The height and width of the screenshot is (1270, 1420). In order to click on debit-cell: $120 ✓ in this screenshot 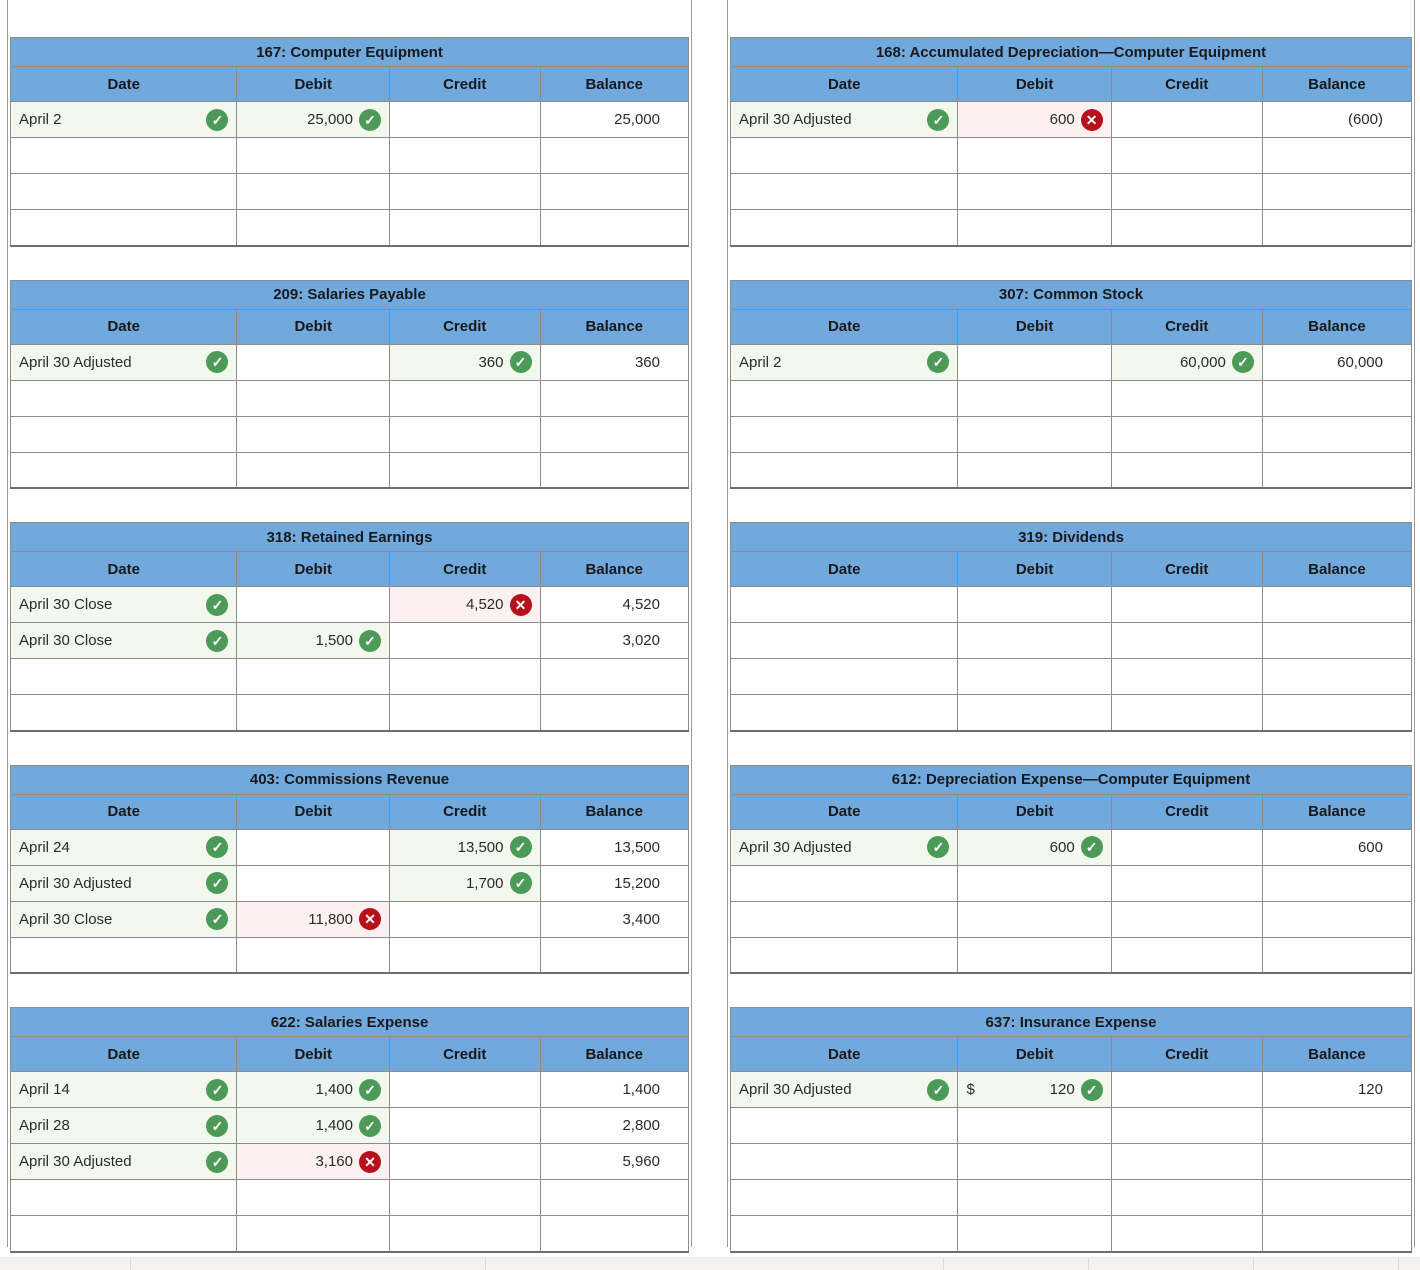, I will do `click(1034, 1089)`.